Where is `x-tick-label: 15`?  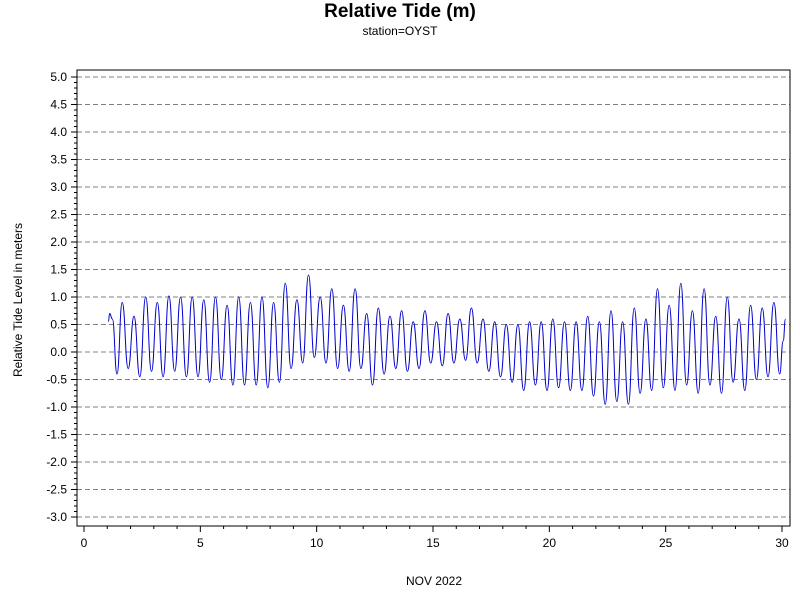
x-tick-label: 15 is located at coordinates (433, 543).